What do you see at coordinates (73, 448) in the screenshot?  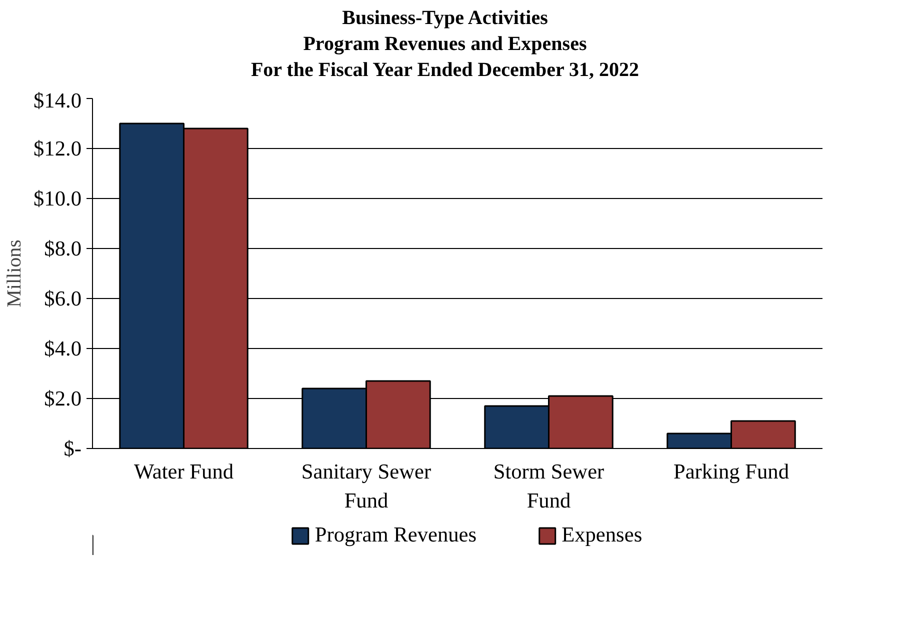 I see `y-tick-label: $-` at bounding box center [73, 448].